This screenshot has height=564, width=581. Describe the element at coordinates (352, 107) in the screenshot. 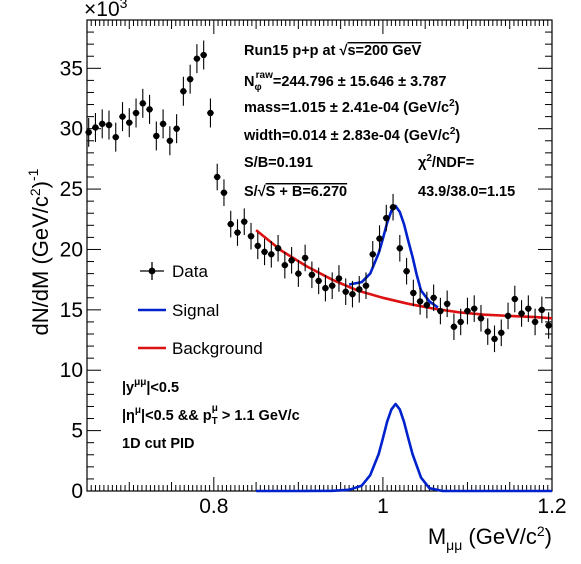

I see `stats-mass: mass=1.015 ± 2.41e-04 (GeV/c2)` at that location.